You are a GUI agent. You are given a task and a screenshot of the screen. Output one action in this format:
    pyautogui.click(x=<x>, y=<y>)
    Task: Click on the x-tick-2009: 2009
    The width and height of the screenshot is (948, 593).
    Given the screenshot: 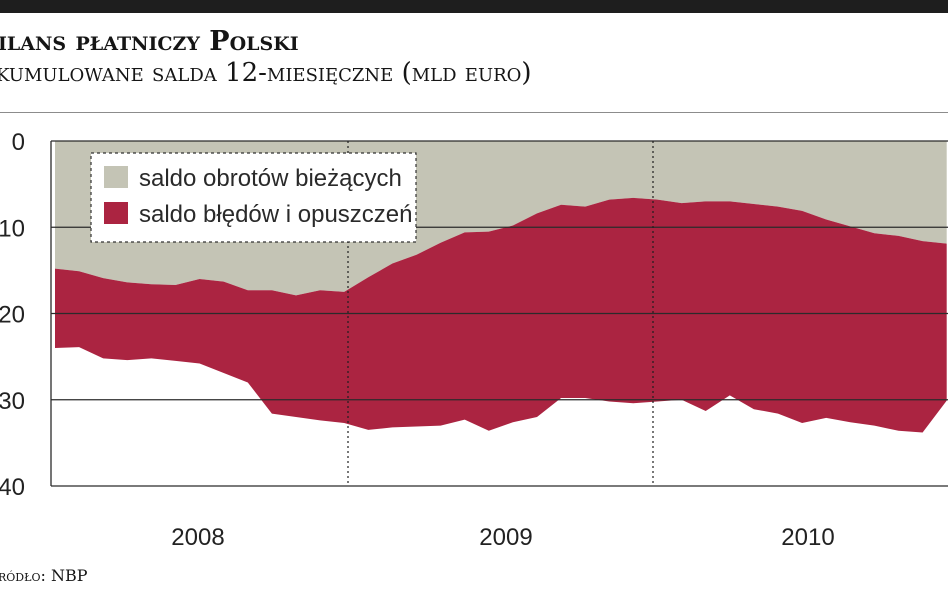 What is the action you would take?
    pyautogui.click(x=505, y=537)
    